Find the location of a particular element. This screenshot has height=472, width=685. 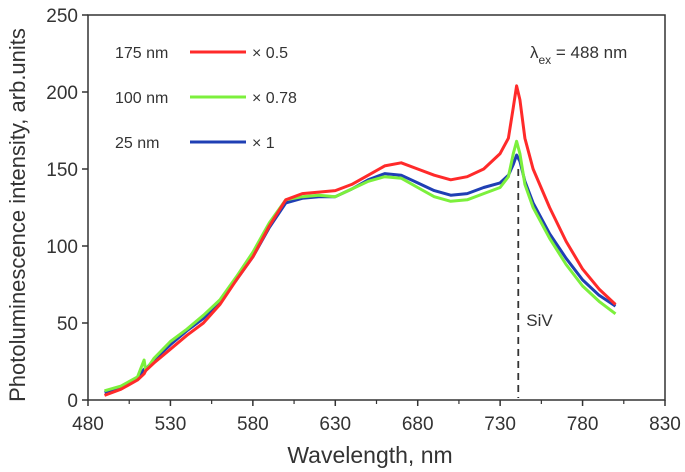

siv-label: SiV is located at coordinates (539, 320).